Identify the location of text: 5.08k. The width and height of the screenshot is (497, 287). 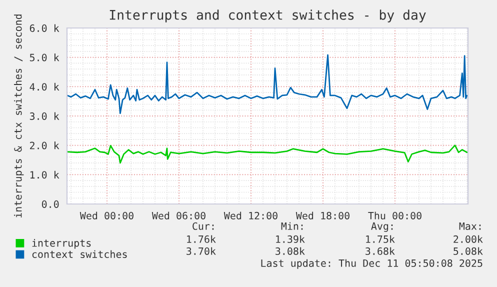
(468, 251).